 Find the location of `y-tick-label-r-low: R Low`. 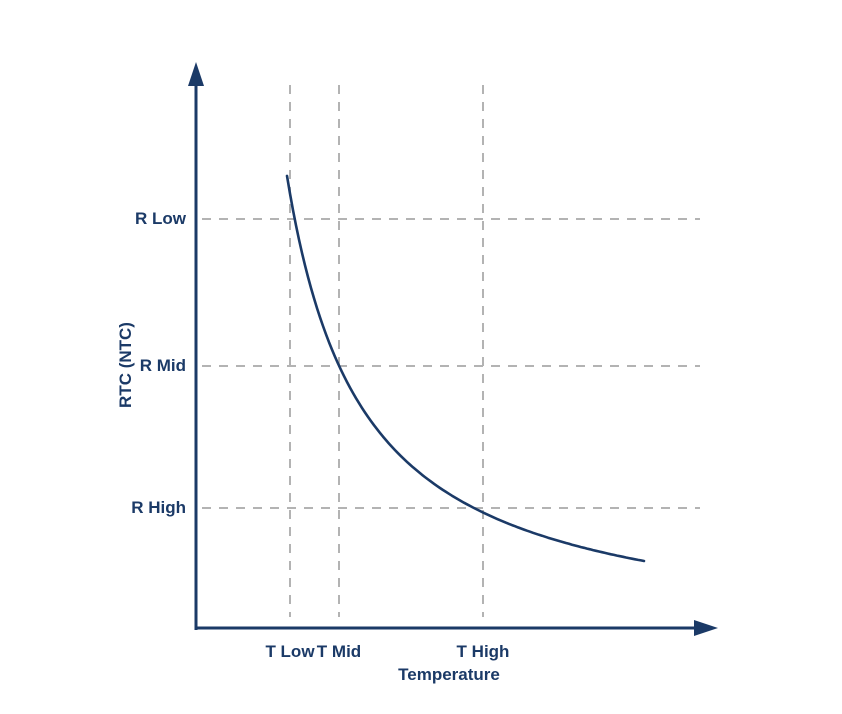

y-tick-label-r-low: R Low is located at coordinates (160, 218).